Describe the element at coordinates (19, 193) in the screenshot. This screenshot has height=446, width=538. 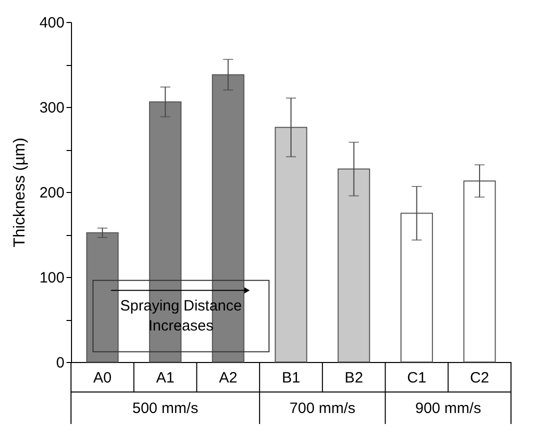
I see `y-axis-title: Thickness (µm)` at that location.